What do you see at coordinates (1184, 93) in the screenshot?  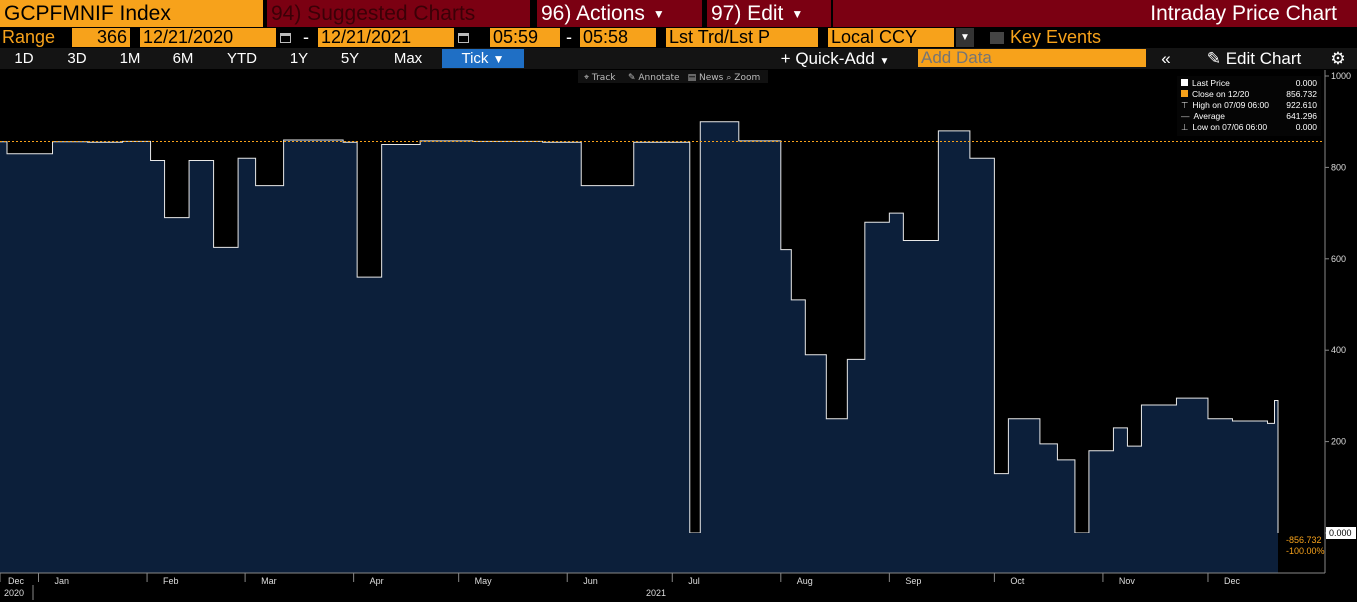 I see `legend-swatch-orange` at bounding box center [1184, 93].